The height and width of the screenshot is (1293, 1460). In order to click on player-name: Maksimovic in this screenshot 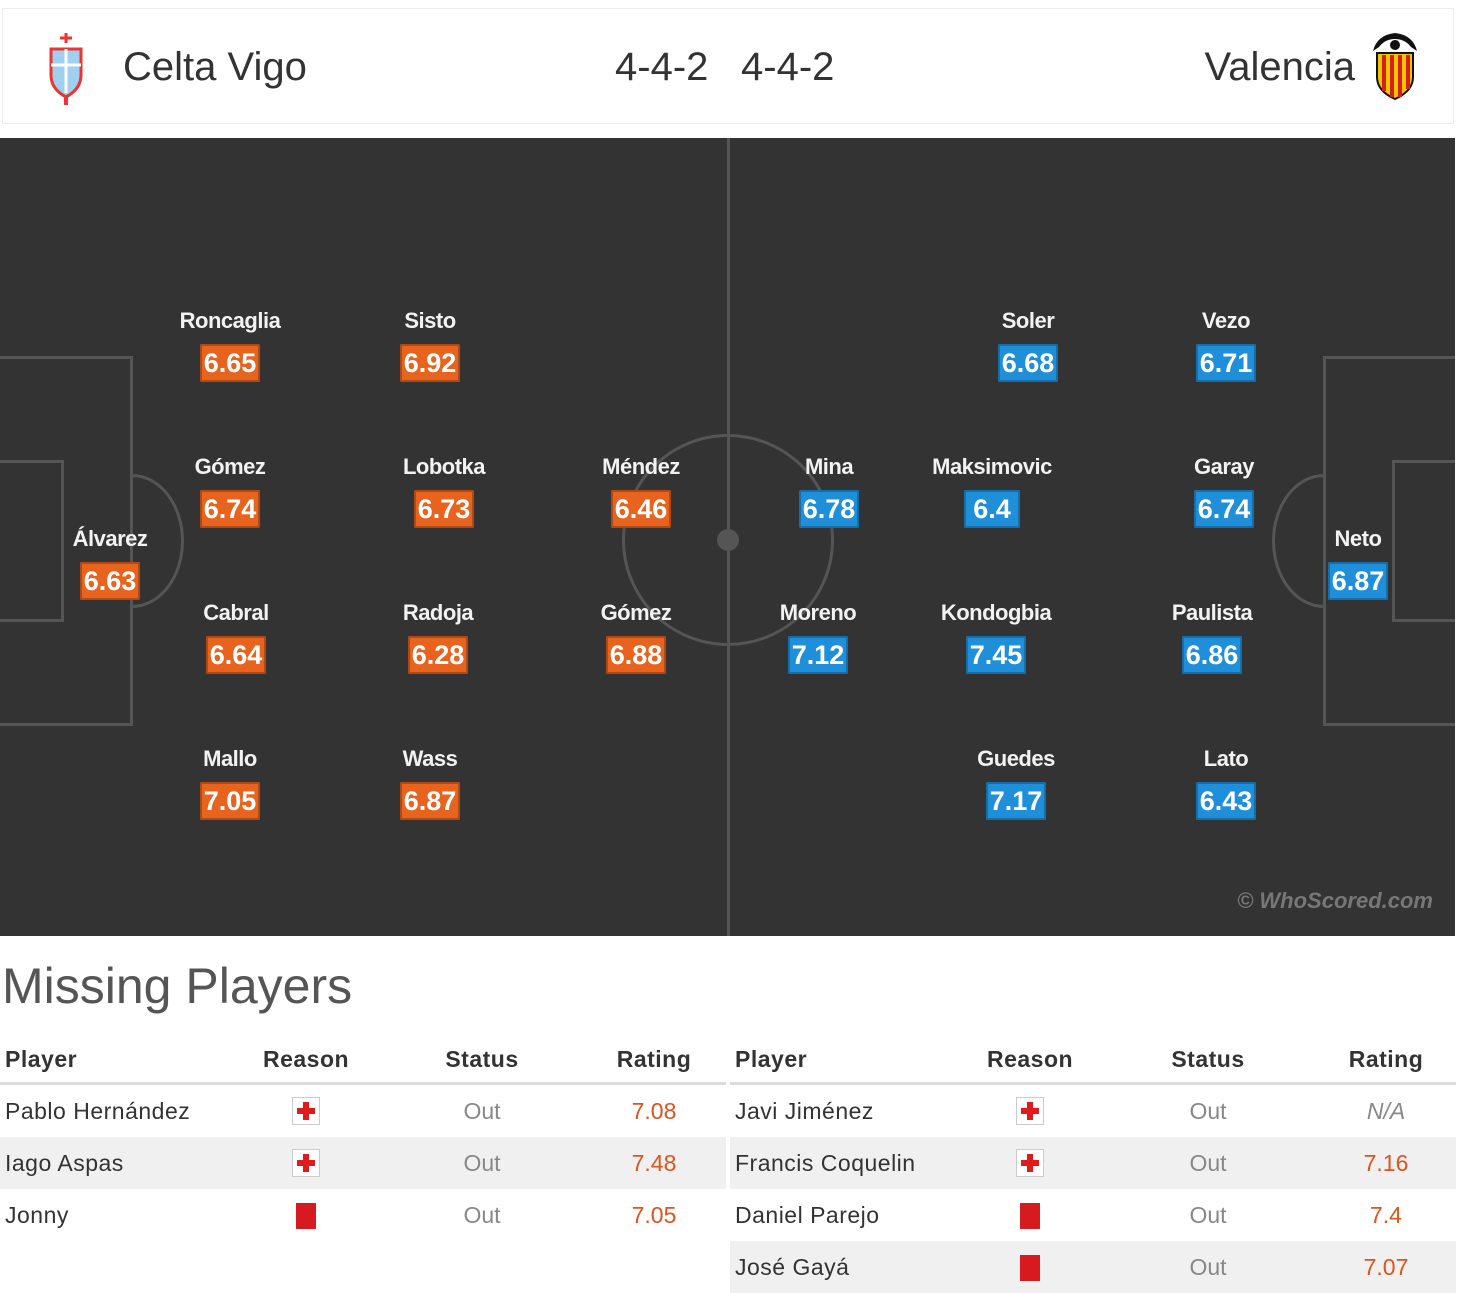, I will do `click(992, 466)`.